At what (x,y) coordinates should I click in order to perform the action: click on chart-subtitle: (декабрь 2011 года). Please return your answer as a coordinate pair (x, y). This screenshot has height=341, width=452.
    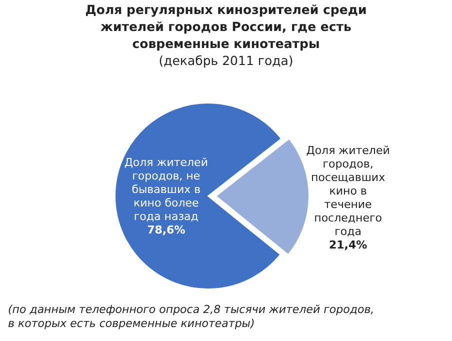
    Looking at the image, I should click on (226, 60).